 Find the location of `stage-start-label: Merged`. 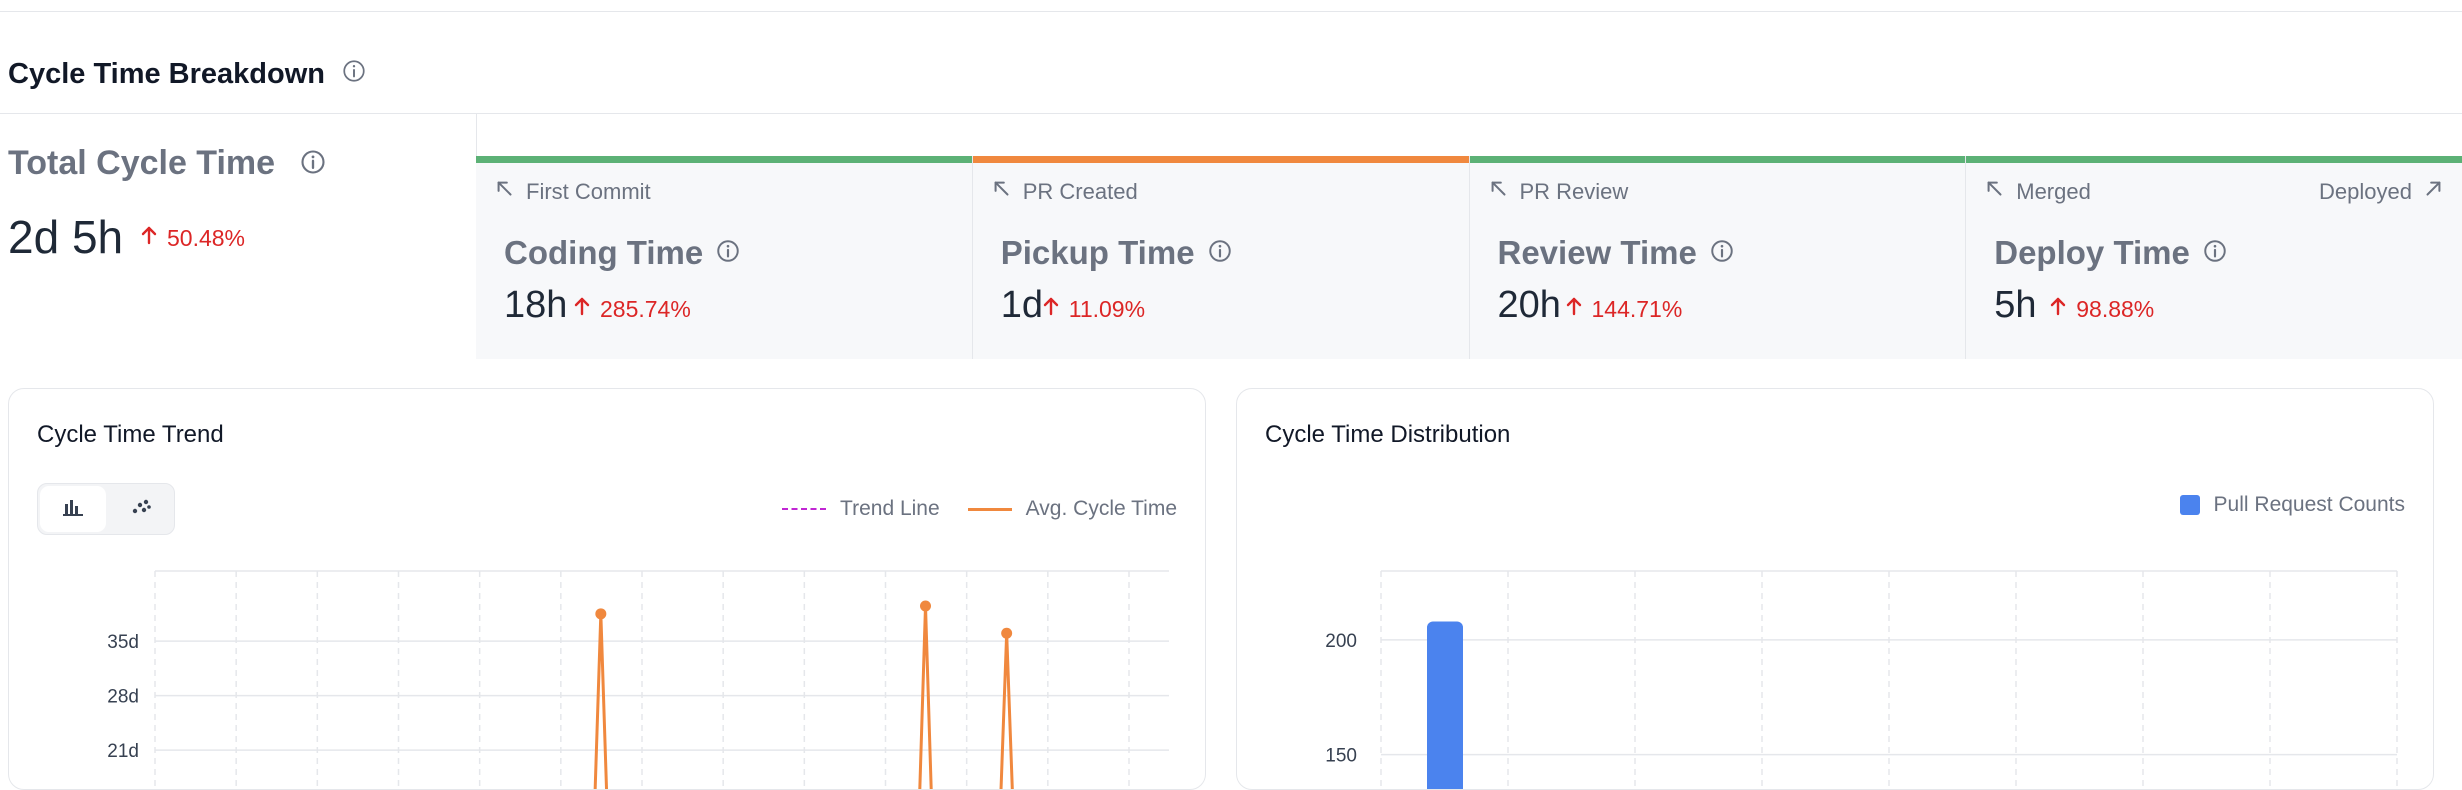

stage-start-label: Merged is located at coordinates (2053, 191).